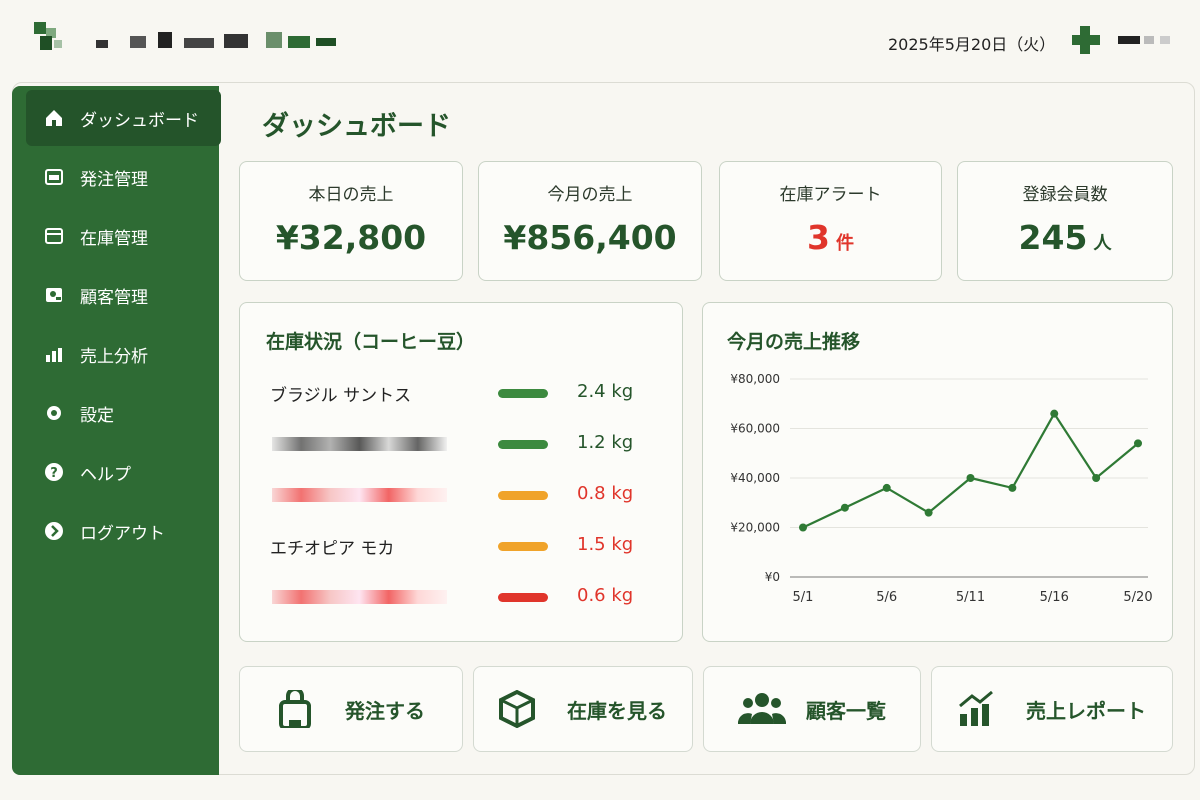 Image resolution: width=1200 pixels, height=800 pixels. Describe the element at coordinates (755, 429) in the screenshot. I see `y-tick-label: ¥60,000` at that location.